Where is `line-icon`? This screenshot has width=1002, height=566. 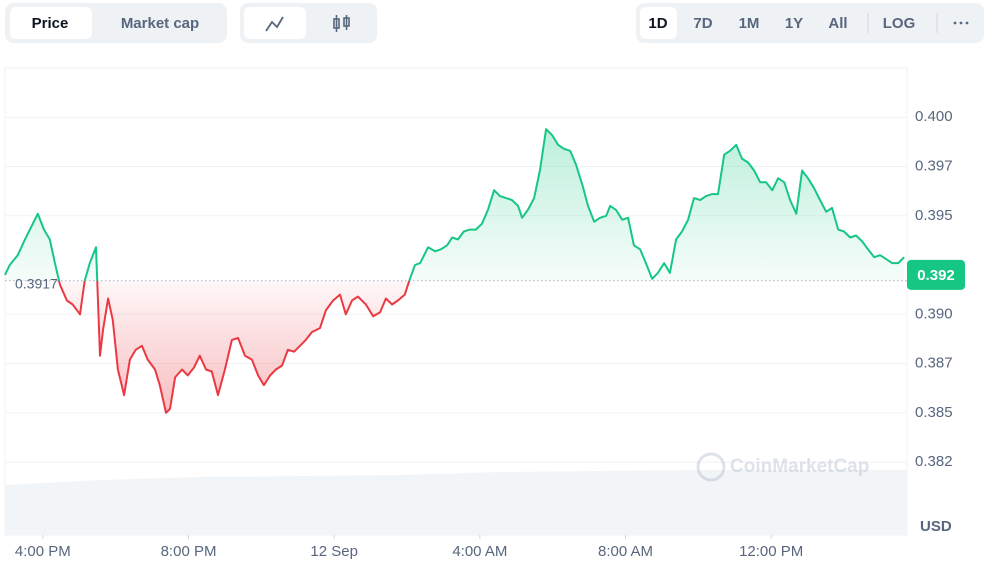
line-icon is located at coordinates (274, 24).